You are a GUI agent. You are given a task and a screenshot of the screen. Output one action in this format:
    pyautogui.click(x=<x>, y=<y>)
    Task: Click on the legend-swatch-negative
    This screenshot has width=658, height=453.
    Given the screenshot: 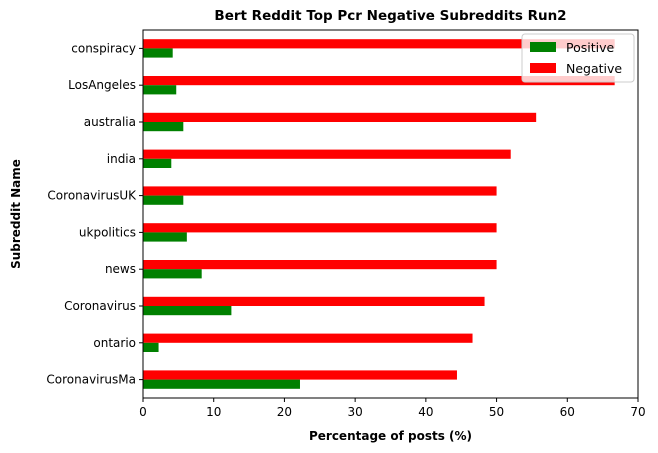 What is the action you would take?
    pyautogui.click(x=543, y=68)
    